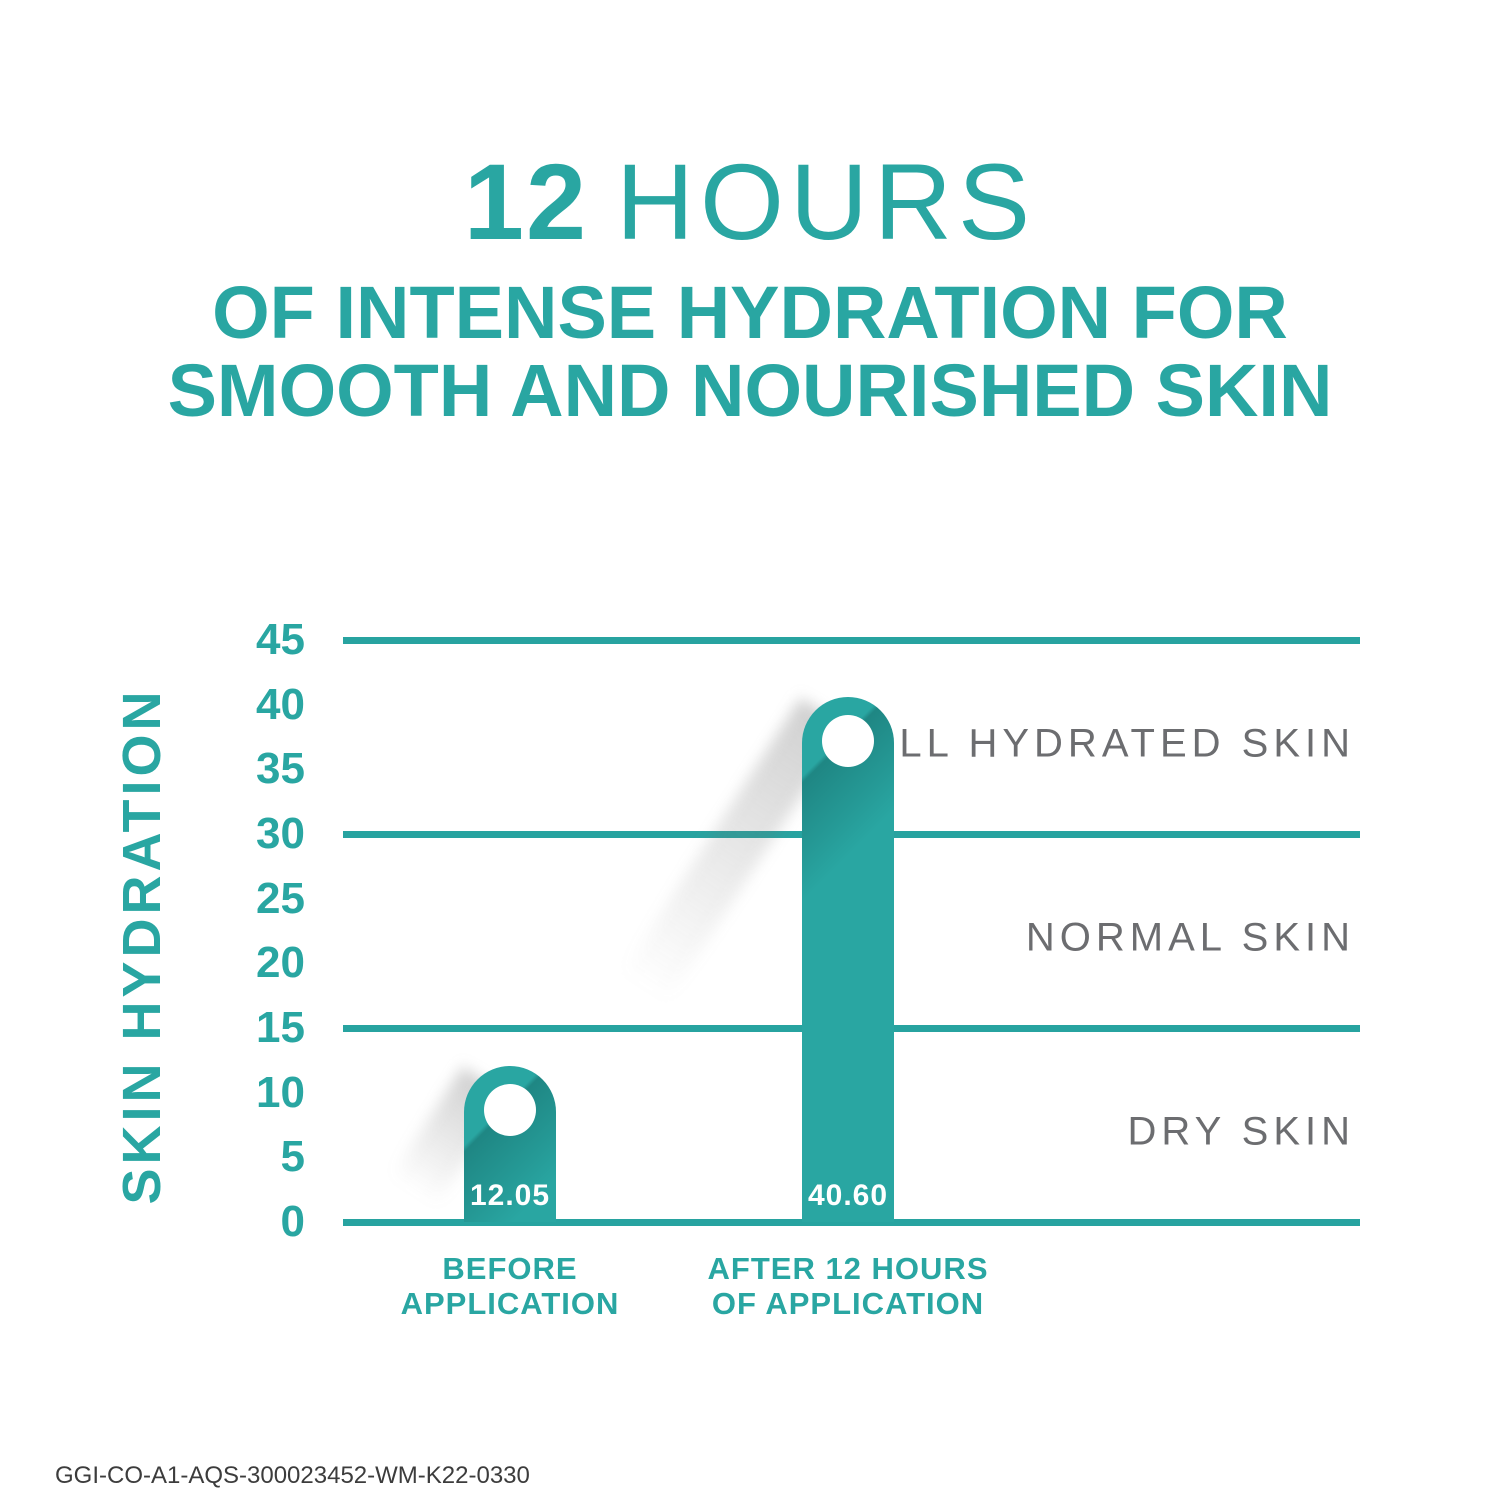 The height and width of the screenshot is (1500, 1500). I want to click on y-tick-label-0: 0, so click(292, 1221).